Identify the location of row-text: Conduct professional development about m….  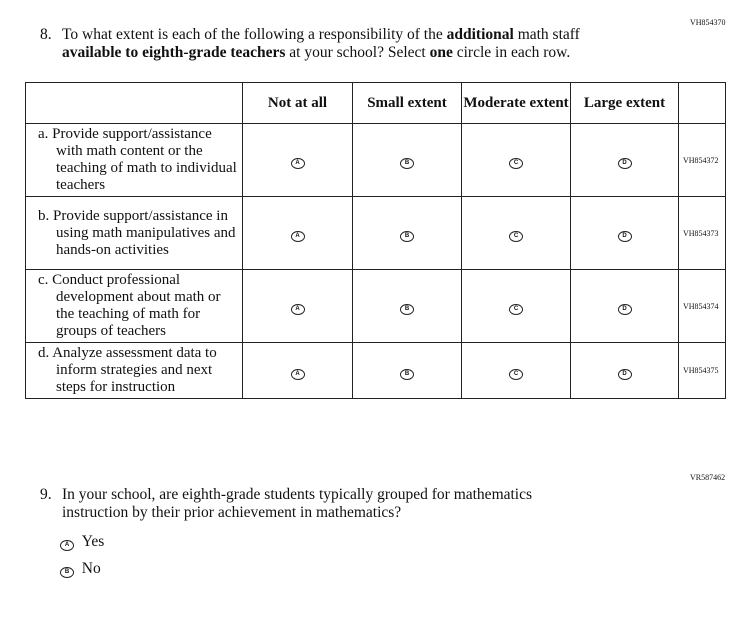
(136, 305).